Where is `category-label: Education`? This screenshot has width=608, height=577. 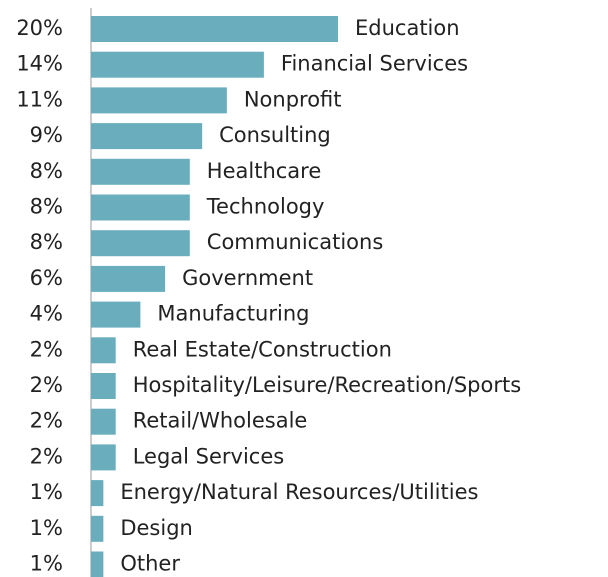
category-label: Education is located at coordinates (407, 28).